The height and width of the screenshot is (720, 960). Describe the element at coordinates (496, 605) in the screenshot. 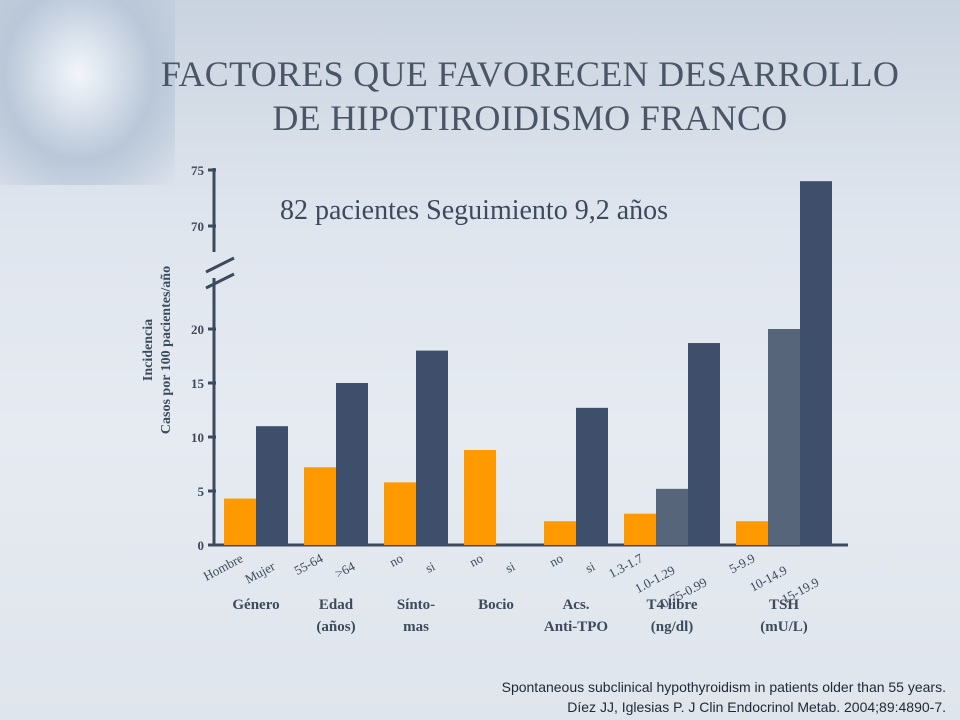

I see `group-label: Bocio` at that location.